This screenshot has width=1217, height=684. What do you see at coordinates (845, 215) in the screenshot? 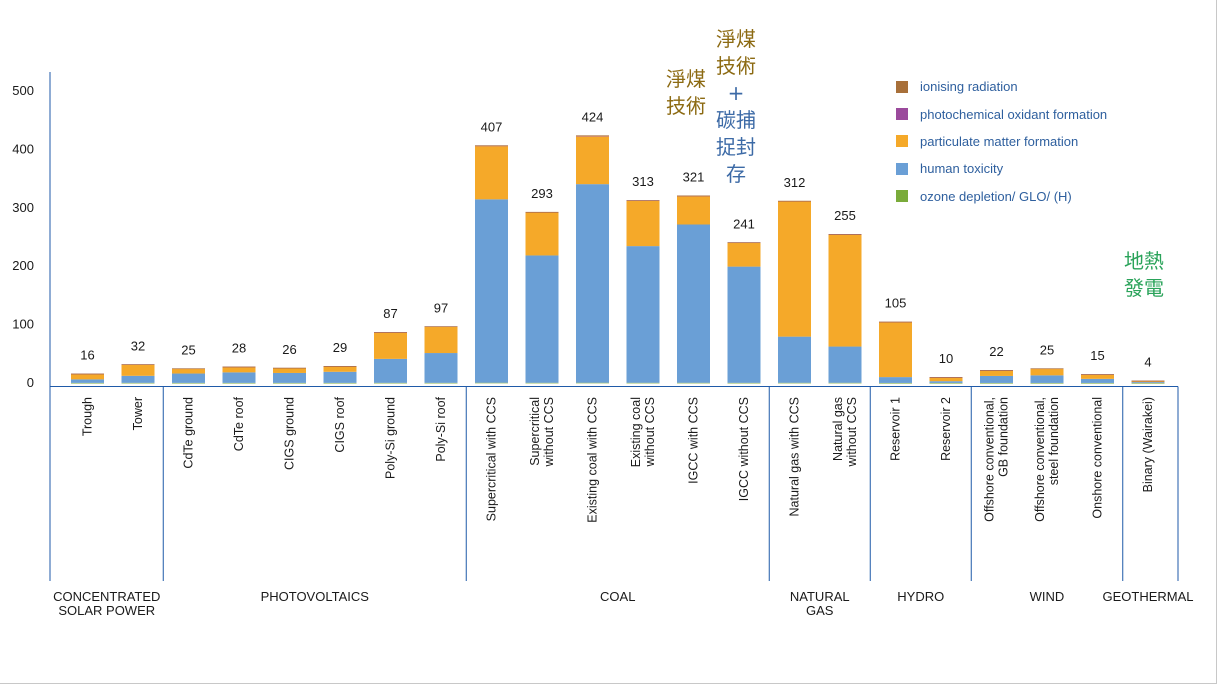
I see `bar-total-label: 255` at bounding box center [845, 215].